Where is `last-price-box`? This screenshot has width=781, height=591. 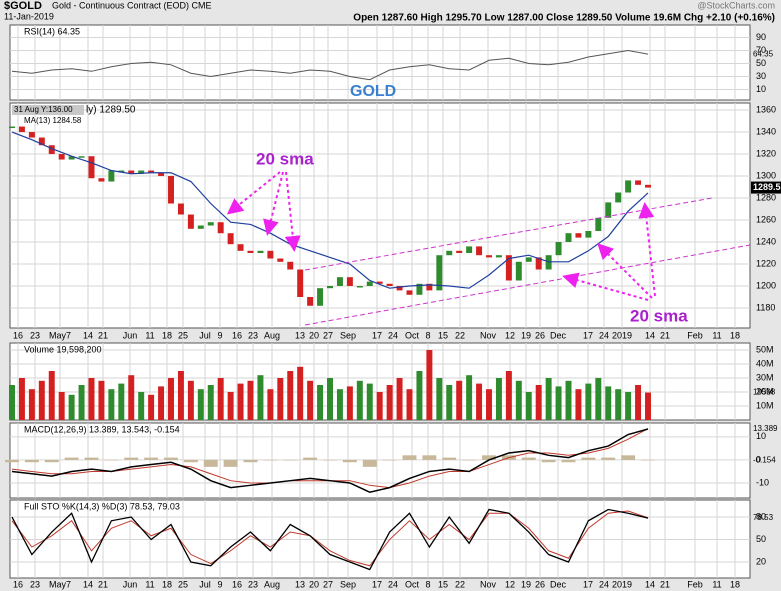
last-price-box is located at coordinates (766, 187).